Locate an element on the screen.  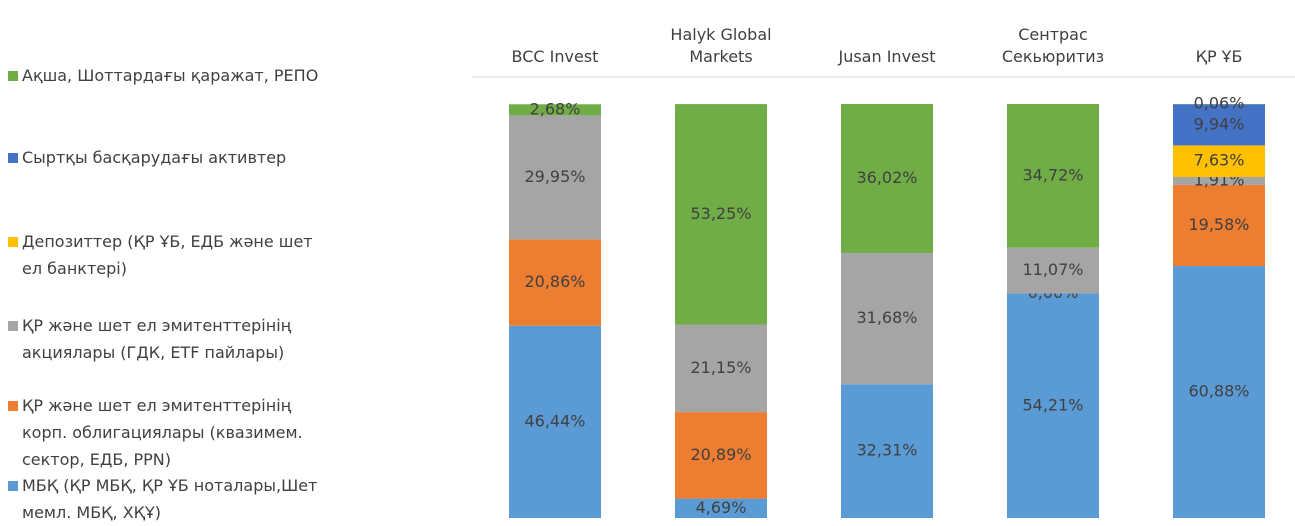
data-label: 34,72% is located at coordinates (1052, 174).